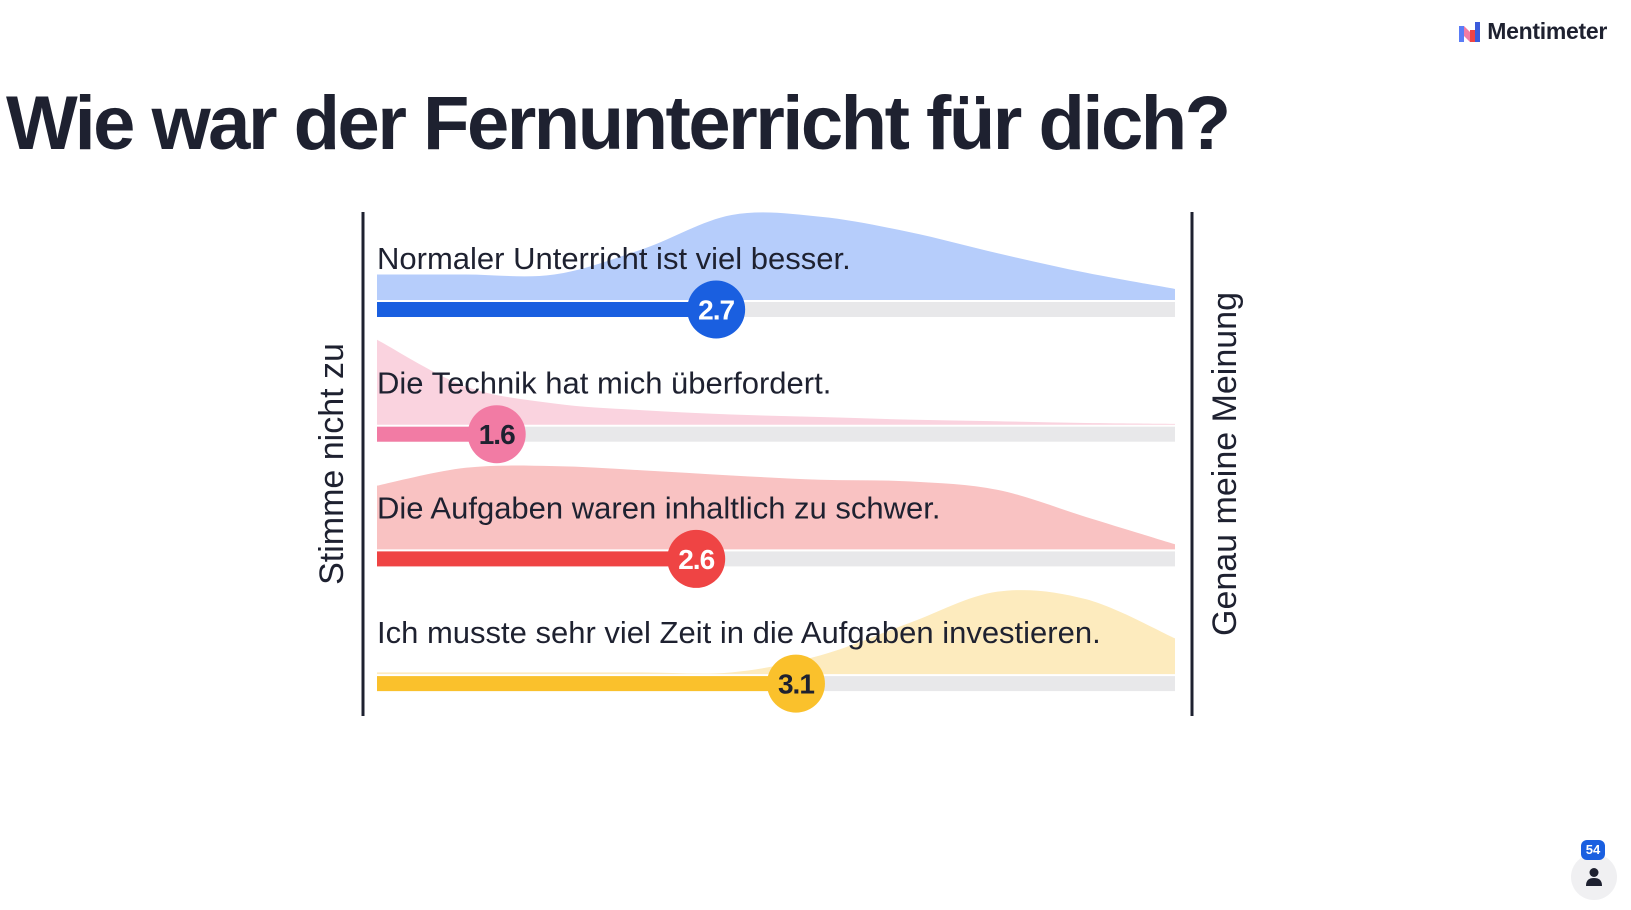 Image resolution: width=1631 pixels, height=910 pixels. Describe the element at coordinates (1225, 464) in the screenshot. I see `right-scale-label: Genau meine Meinung` at that location.